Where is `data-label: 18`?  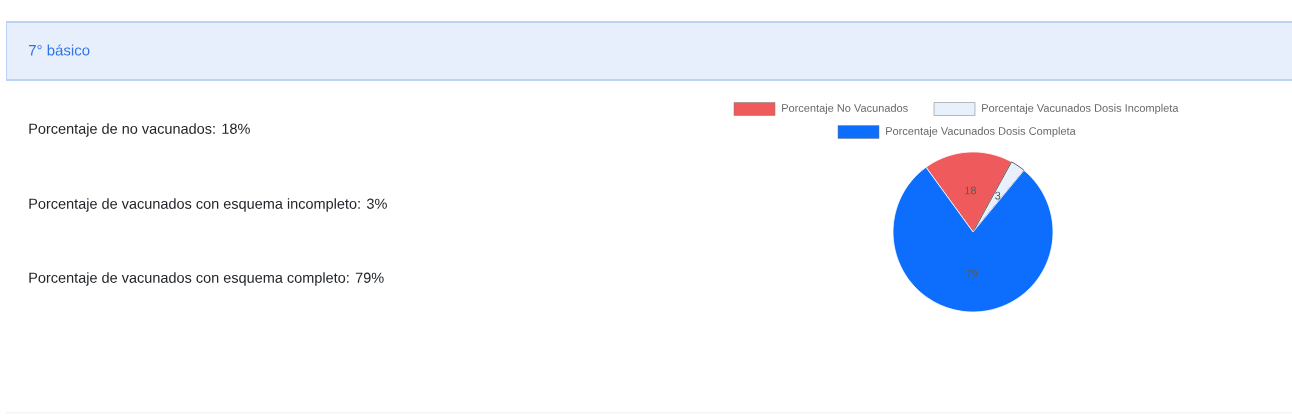 data-label: 18 is located at coordinates (971, 190).